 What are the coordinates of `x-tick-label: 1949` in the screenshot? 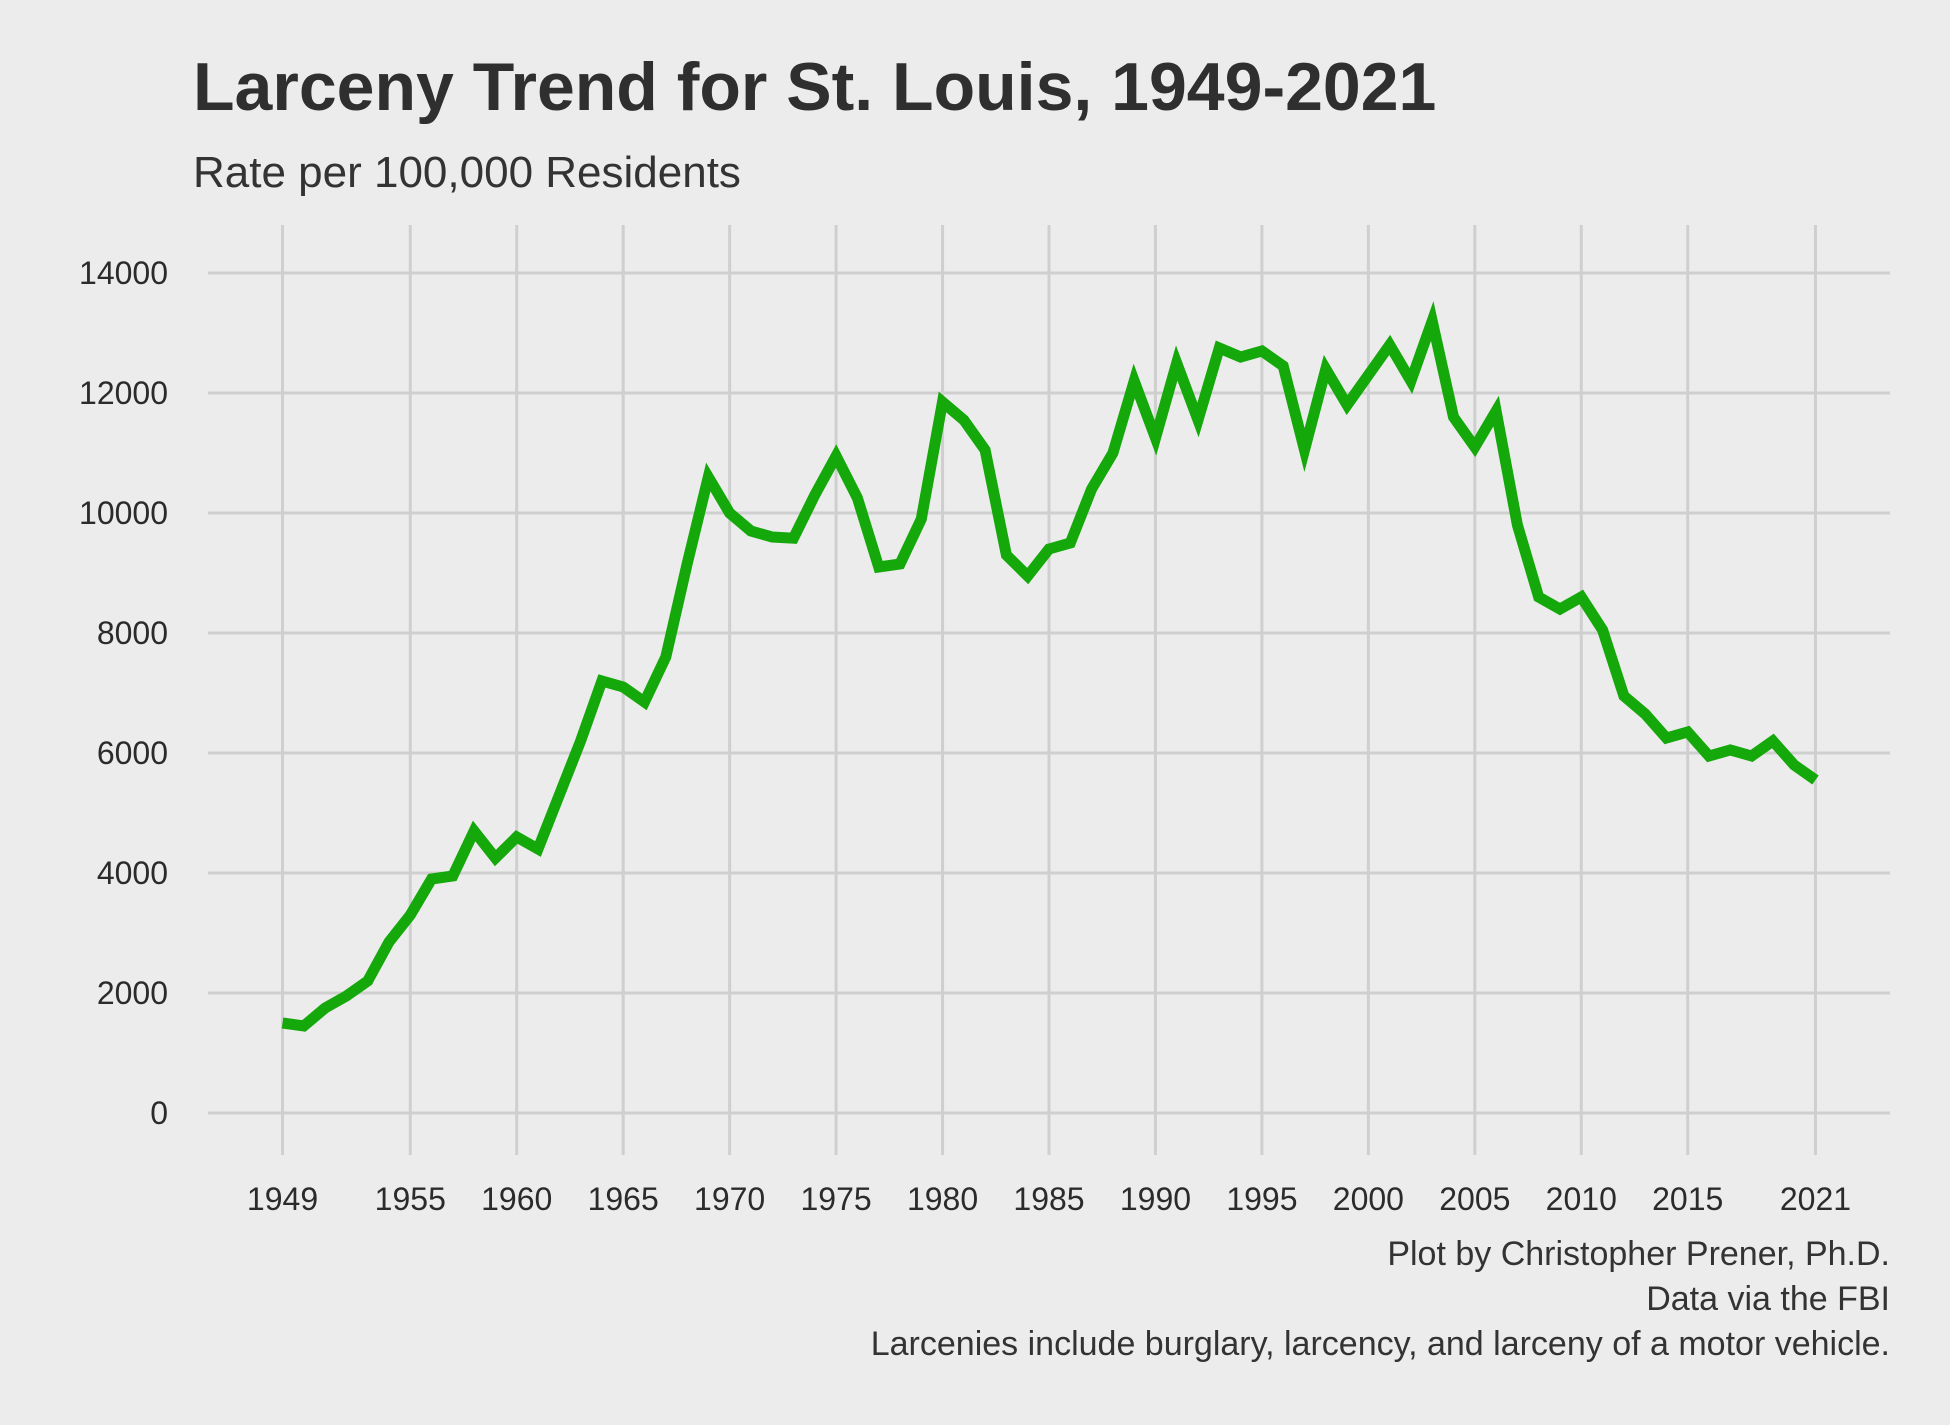 It's located at (282, 1199).